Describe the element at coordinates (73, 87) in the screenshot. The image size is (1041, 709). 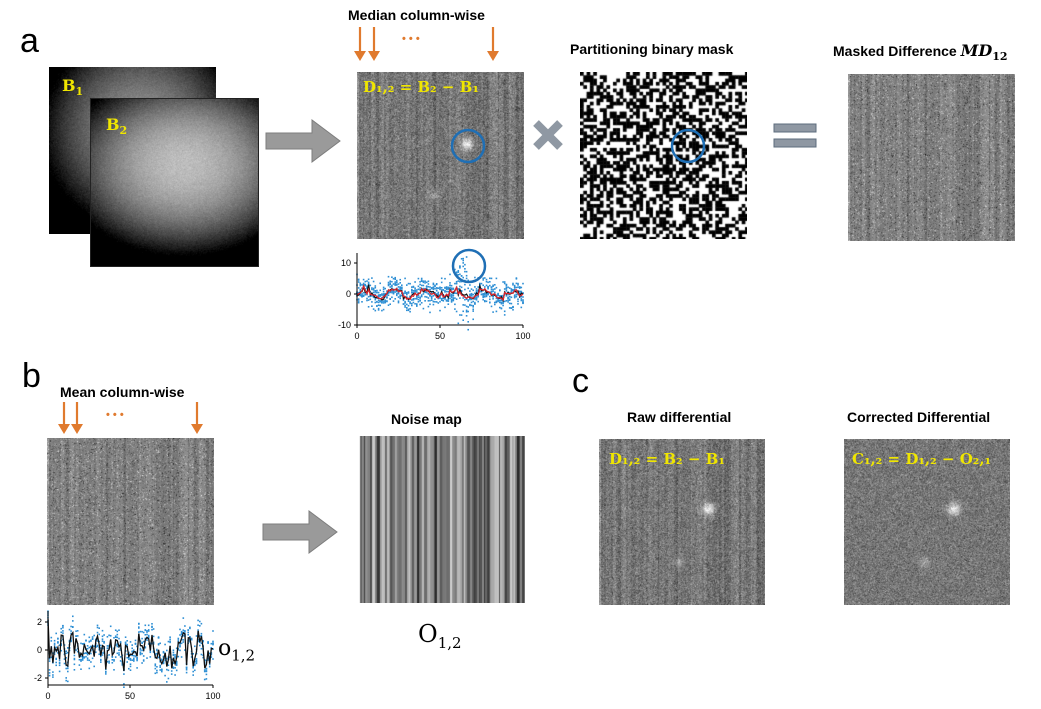
I see `label-b1: B1` at that location.